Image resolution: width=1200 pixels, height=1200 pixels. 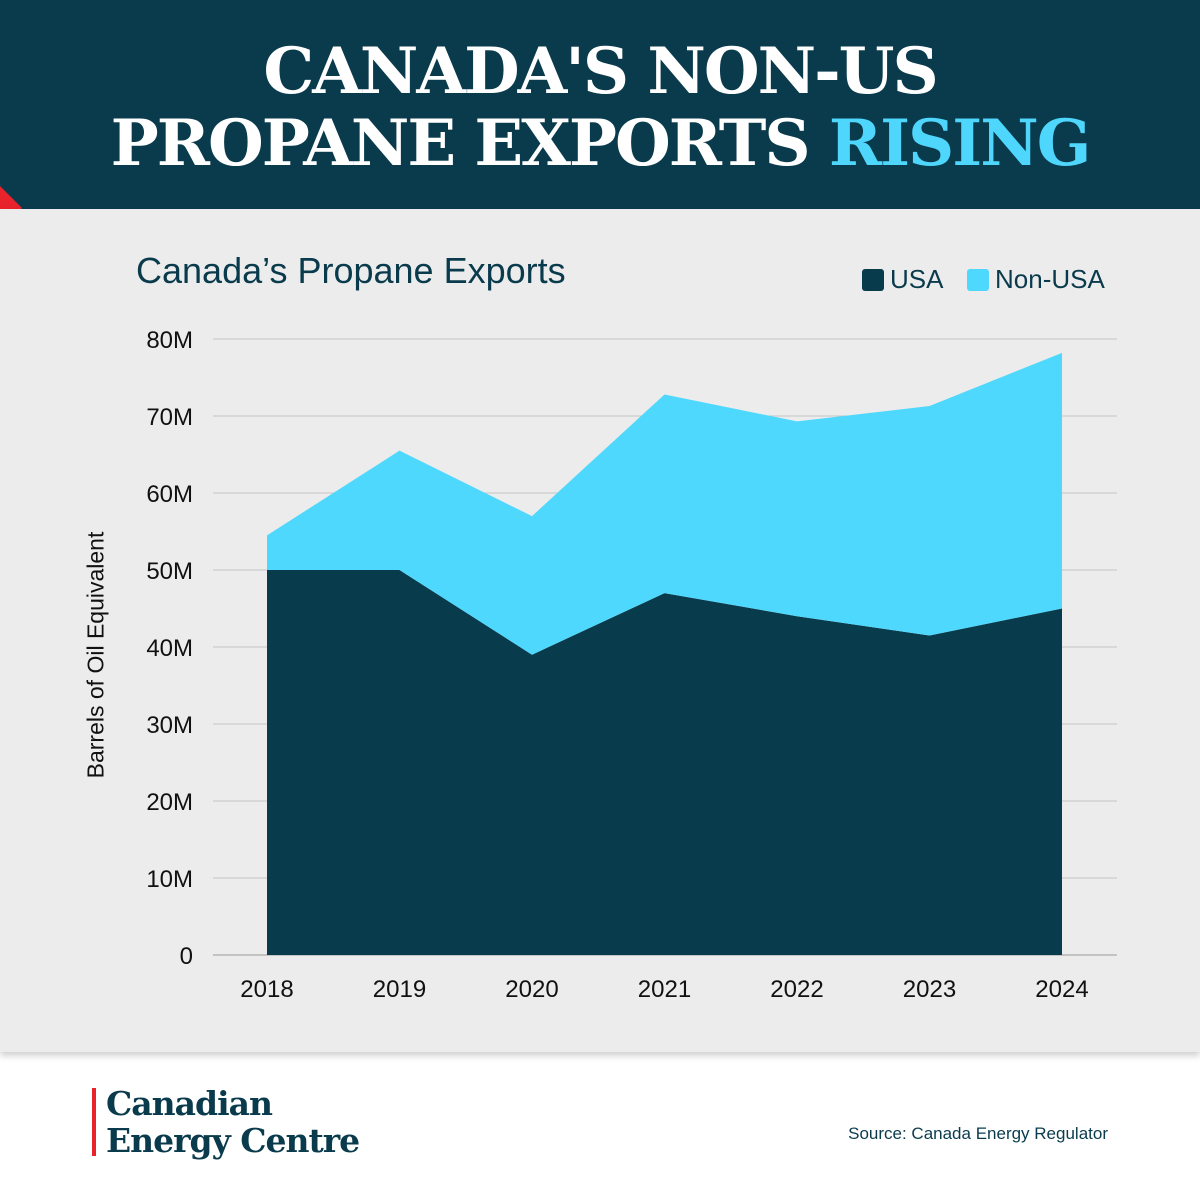 I want to click on headline: CANADA'S NON-US PROPANE EXPORTS RISING, so click(x=600, y=108).